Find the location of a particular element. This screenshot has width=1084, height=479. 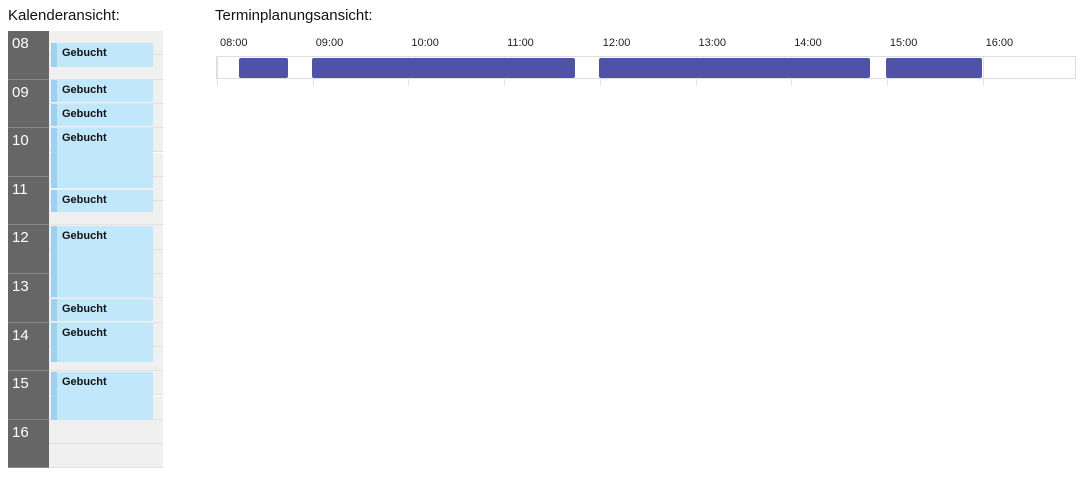

time-label: 14:00 is located at coordinates (808, 43).